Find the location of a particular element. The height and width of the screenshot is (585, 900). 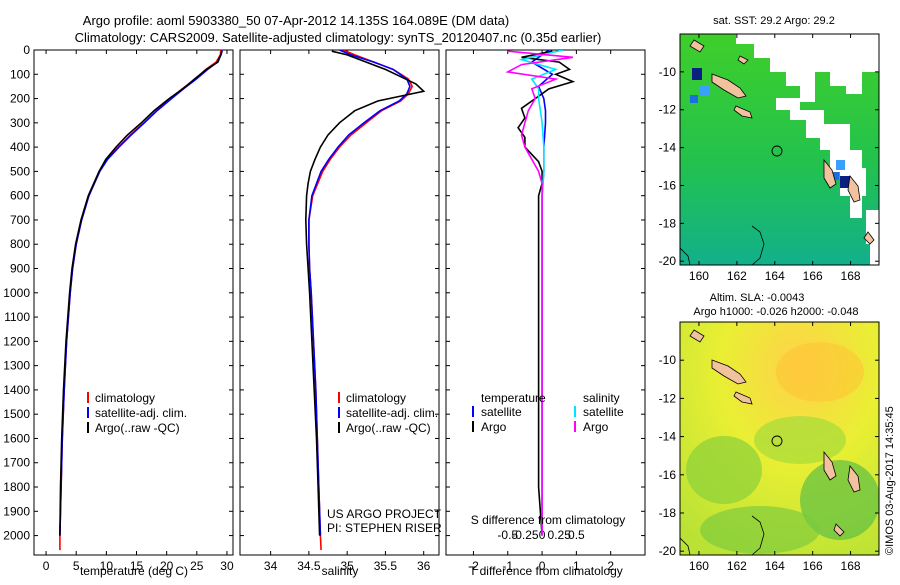

imos-credit: ©IMOS 03-Aug-2017 14:35:45 is located at coordinates (890, 480).